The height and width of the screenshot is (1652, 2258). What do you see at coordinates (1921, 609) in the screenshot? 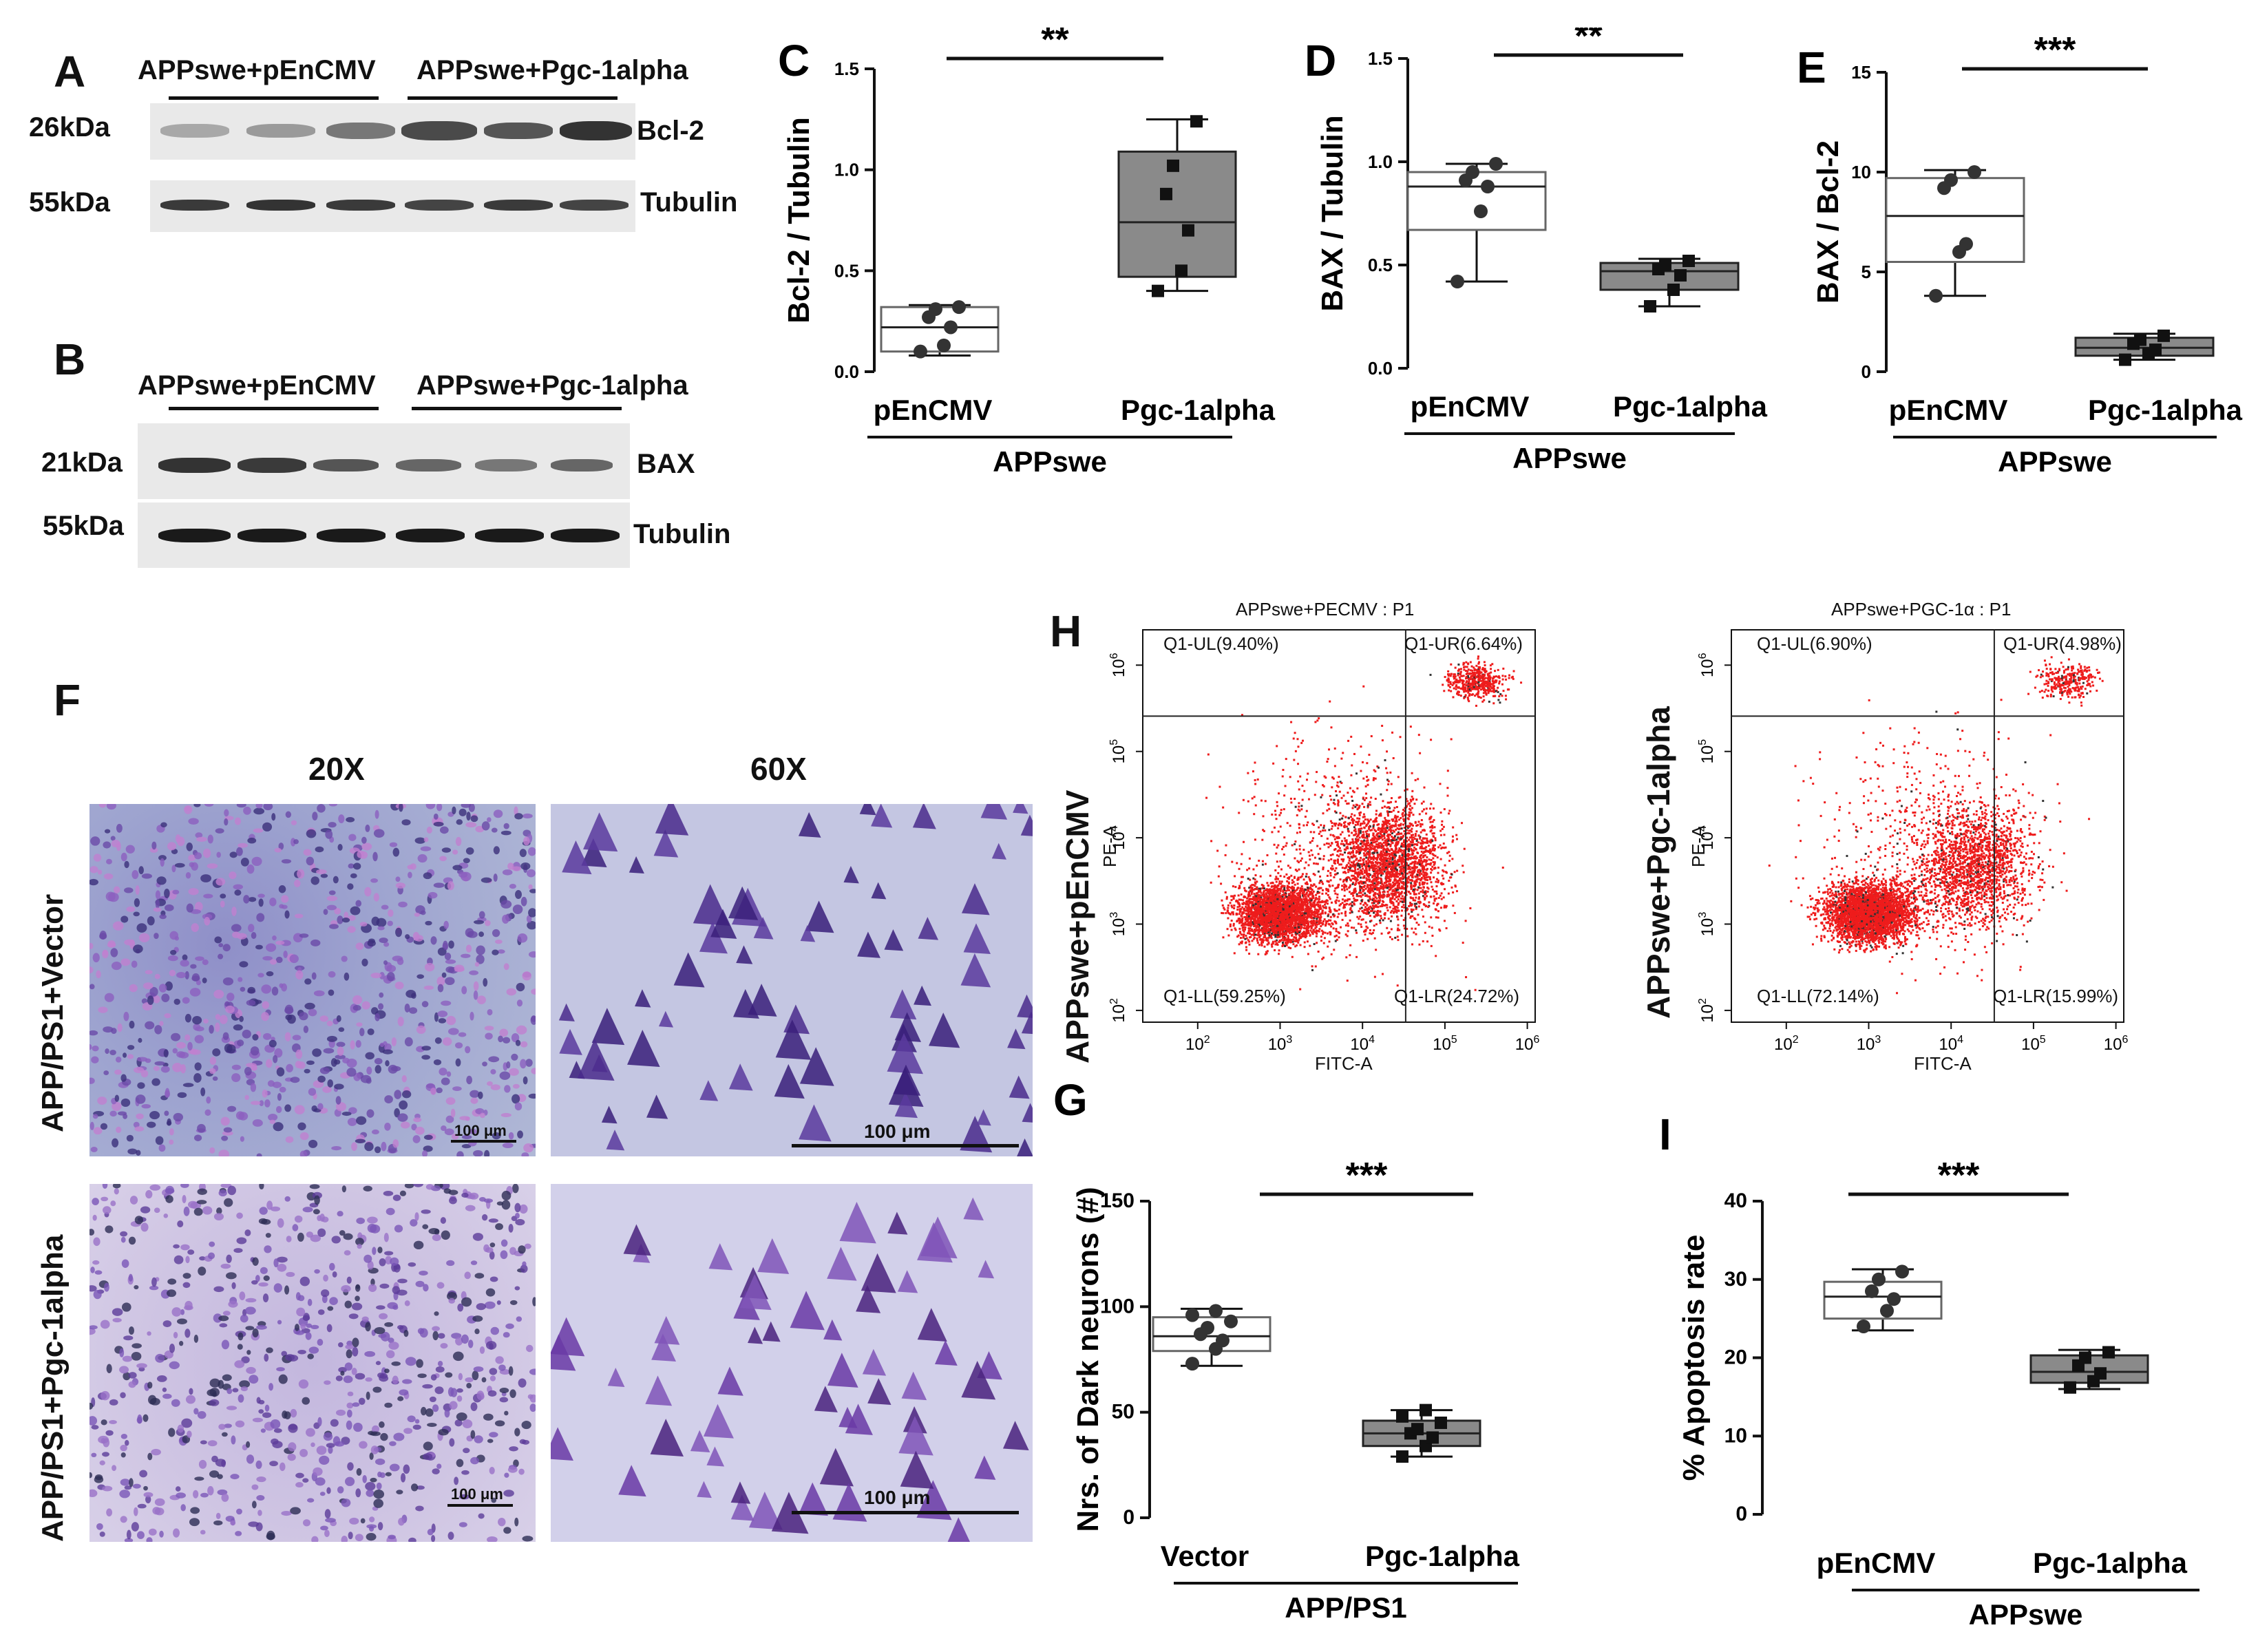
I see `flow2-title: APPswe+PGC-1α : P1` at bounding box center [1921, 609].